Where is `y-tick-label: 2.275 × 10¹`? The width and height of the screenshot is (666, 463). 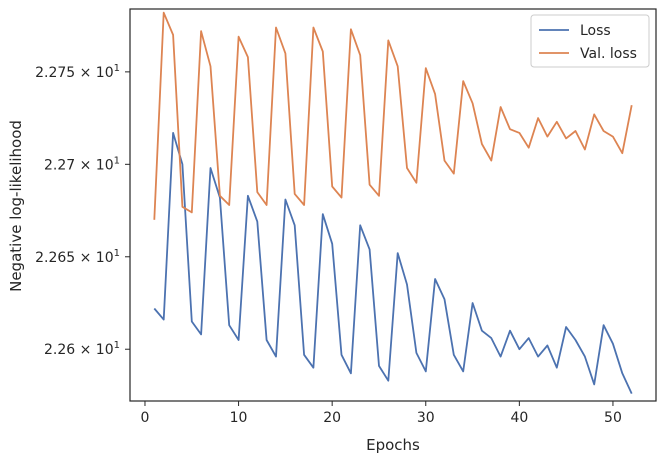
y-tick-label: 2.275 × 10¹ is located at coordinates (77, 72).